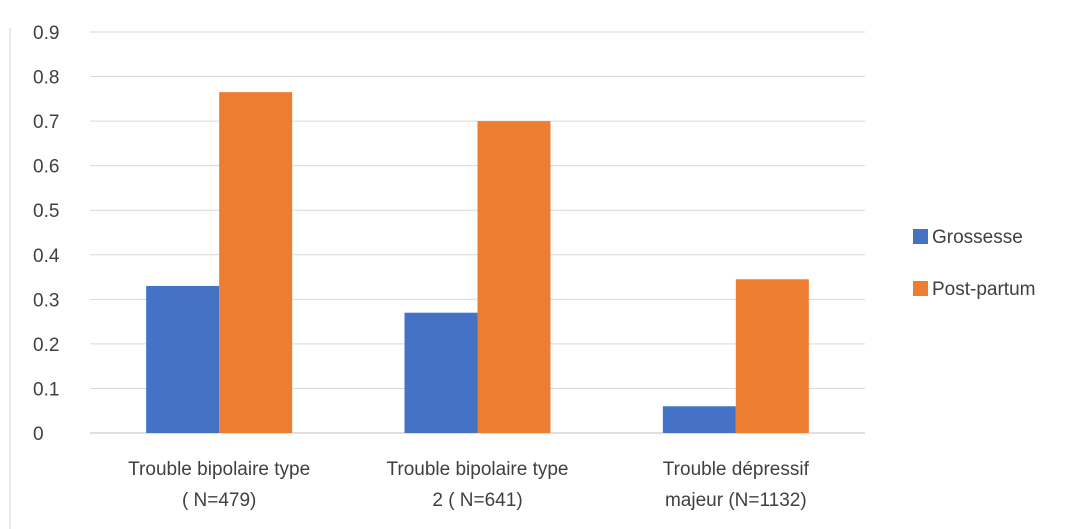 The height and width of the screenshot is (529, 1089). I want to click on category-label: 2 ( N=641), so click(477, 500).